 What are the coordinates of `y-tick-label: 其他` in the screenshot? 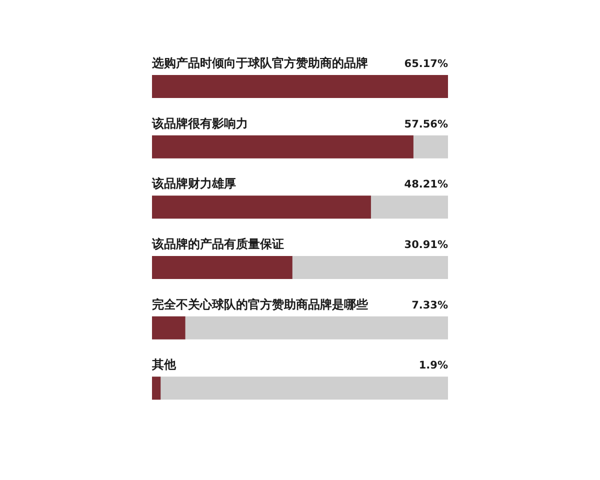 It's located at (164, 365).